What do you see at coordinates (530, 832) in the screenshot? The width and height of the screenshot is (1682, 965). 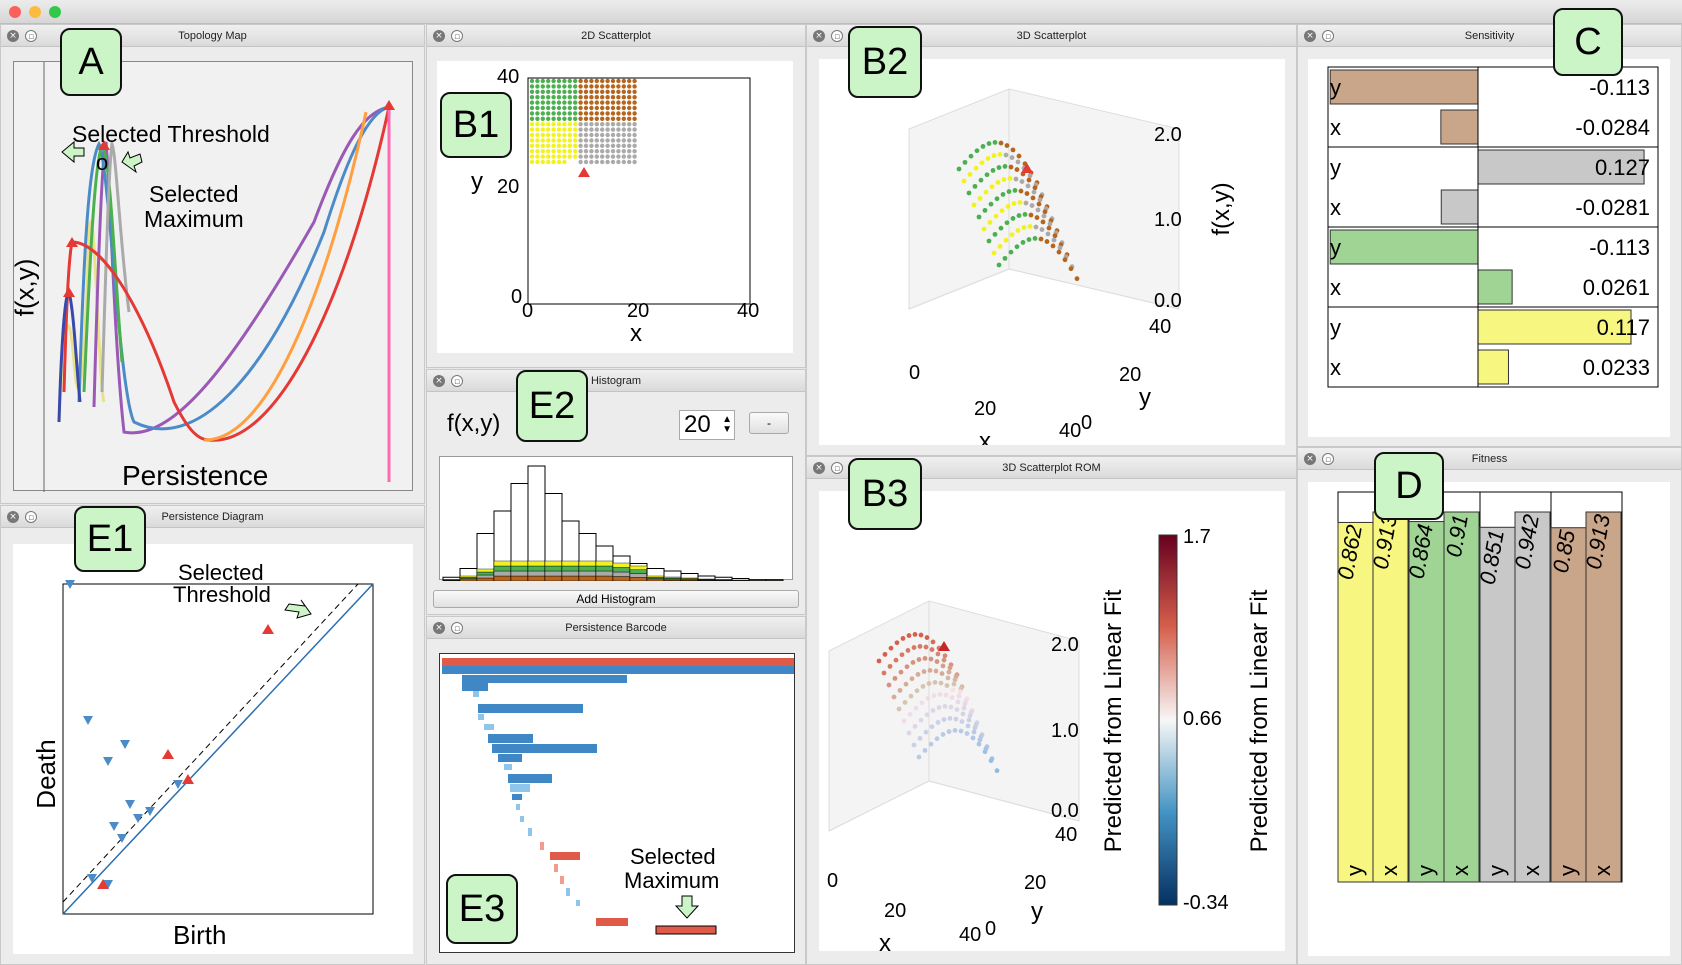 I see `barcode-bar` at bounding box center [530, 832].